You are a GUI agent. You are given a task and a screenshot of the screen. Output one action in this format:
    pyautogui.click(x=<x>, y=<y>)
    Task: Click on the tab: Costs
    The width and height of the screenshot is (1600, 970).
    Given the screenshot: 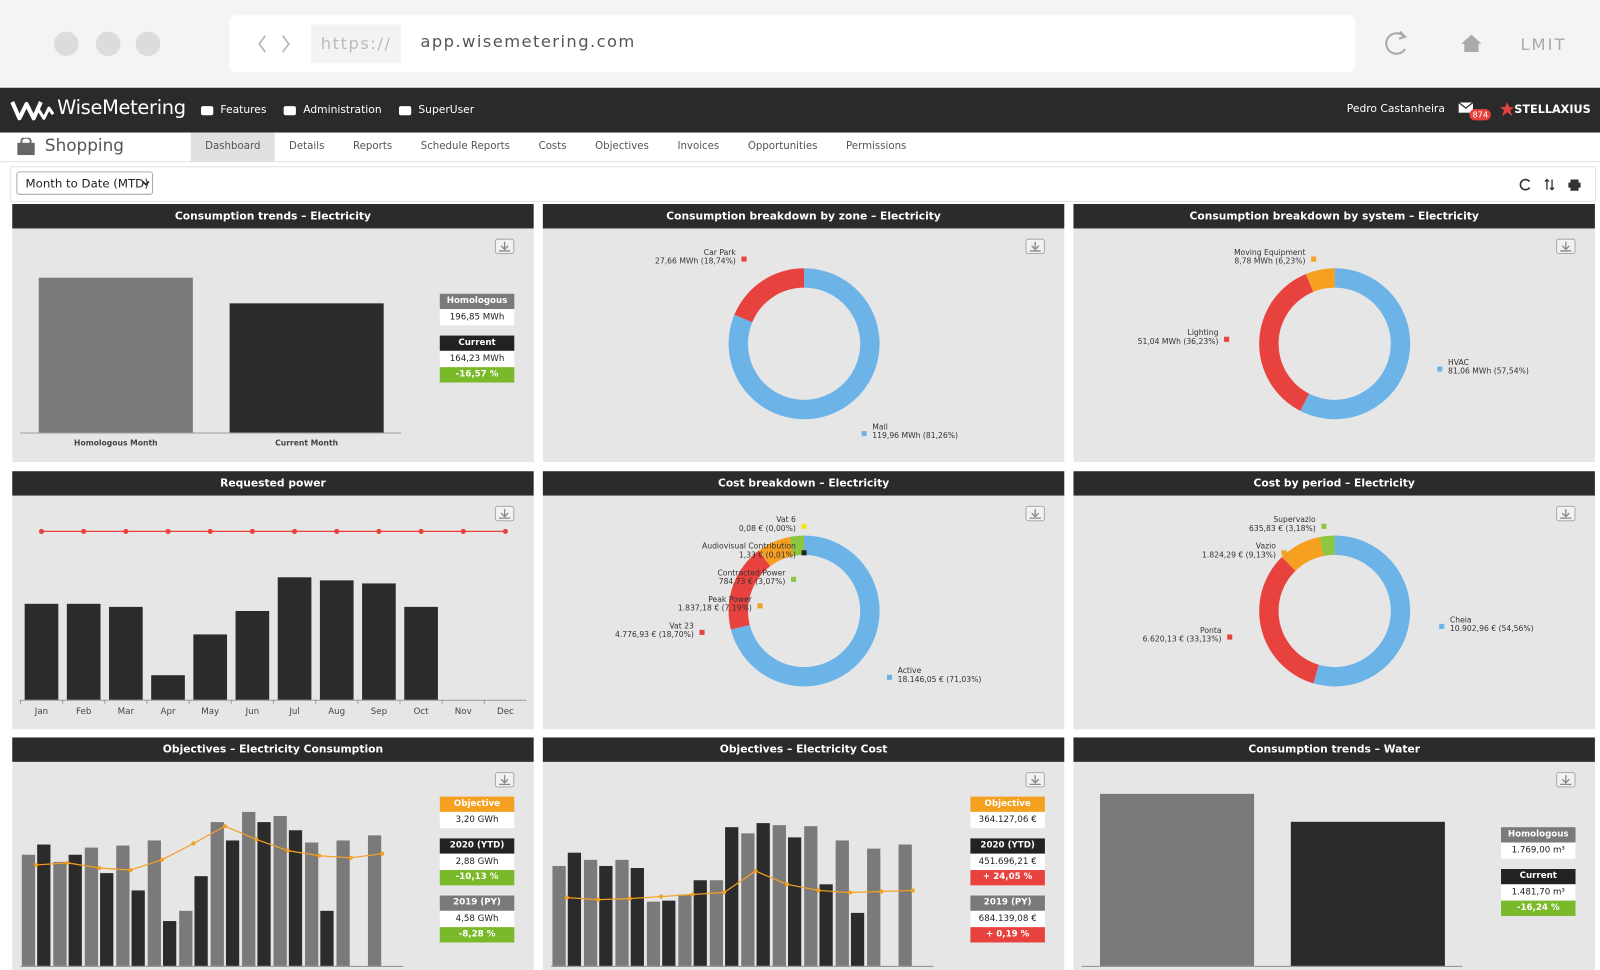 What is the action you would take?
    pyautogui.click(x=552, y=146)
    